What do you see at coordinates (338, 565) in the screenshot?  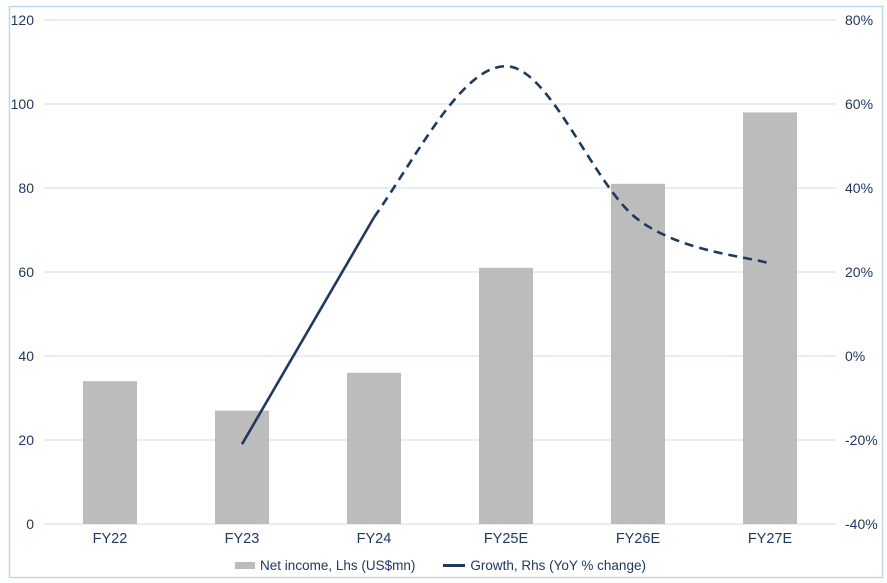 I see `legend-label-net-income: Net income, Lhs (US$mn)` at bounding box center [338, 565].